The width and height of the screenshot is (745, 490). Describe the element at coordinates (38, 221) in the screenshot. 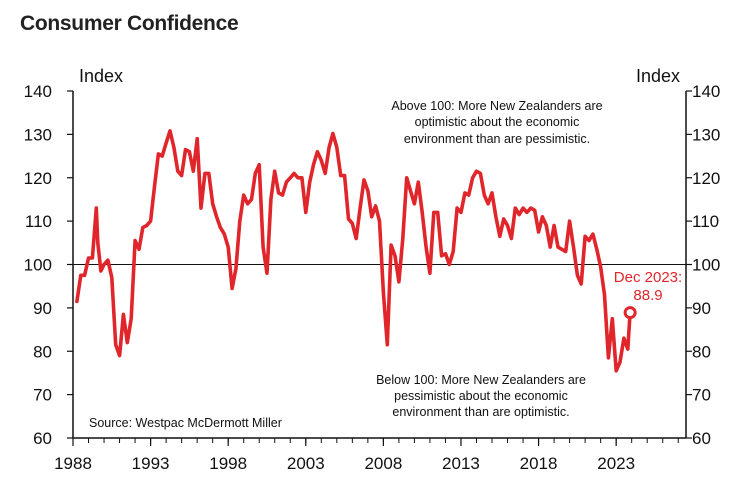

I see `y-tick-label-left: 110` at that location.